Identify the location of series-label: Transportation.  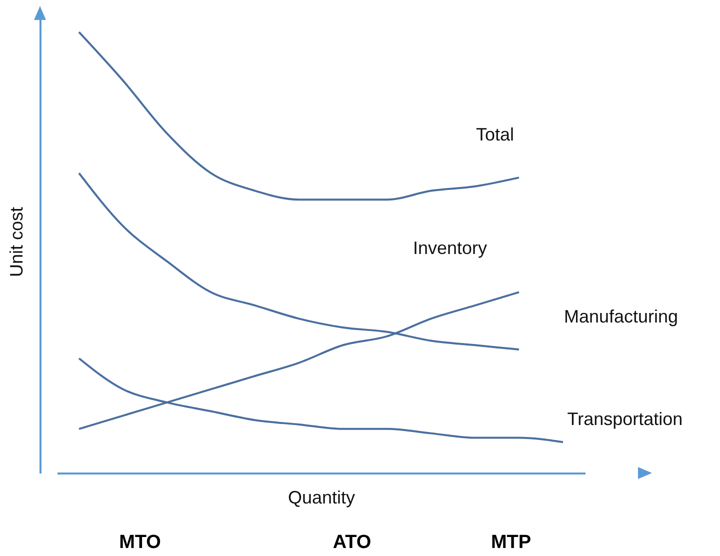
(625, 419).